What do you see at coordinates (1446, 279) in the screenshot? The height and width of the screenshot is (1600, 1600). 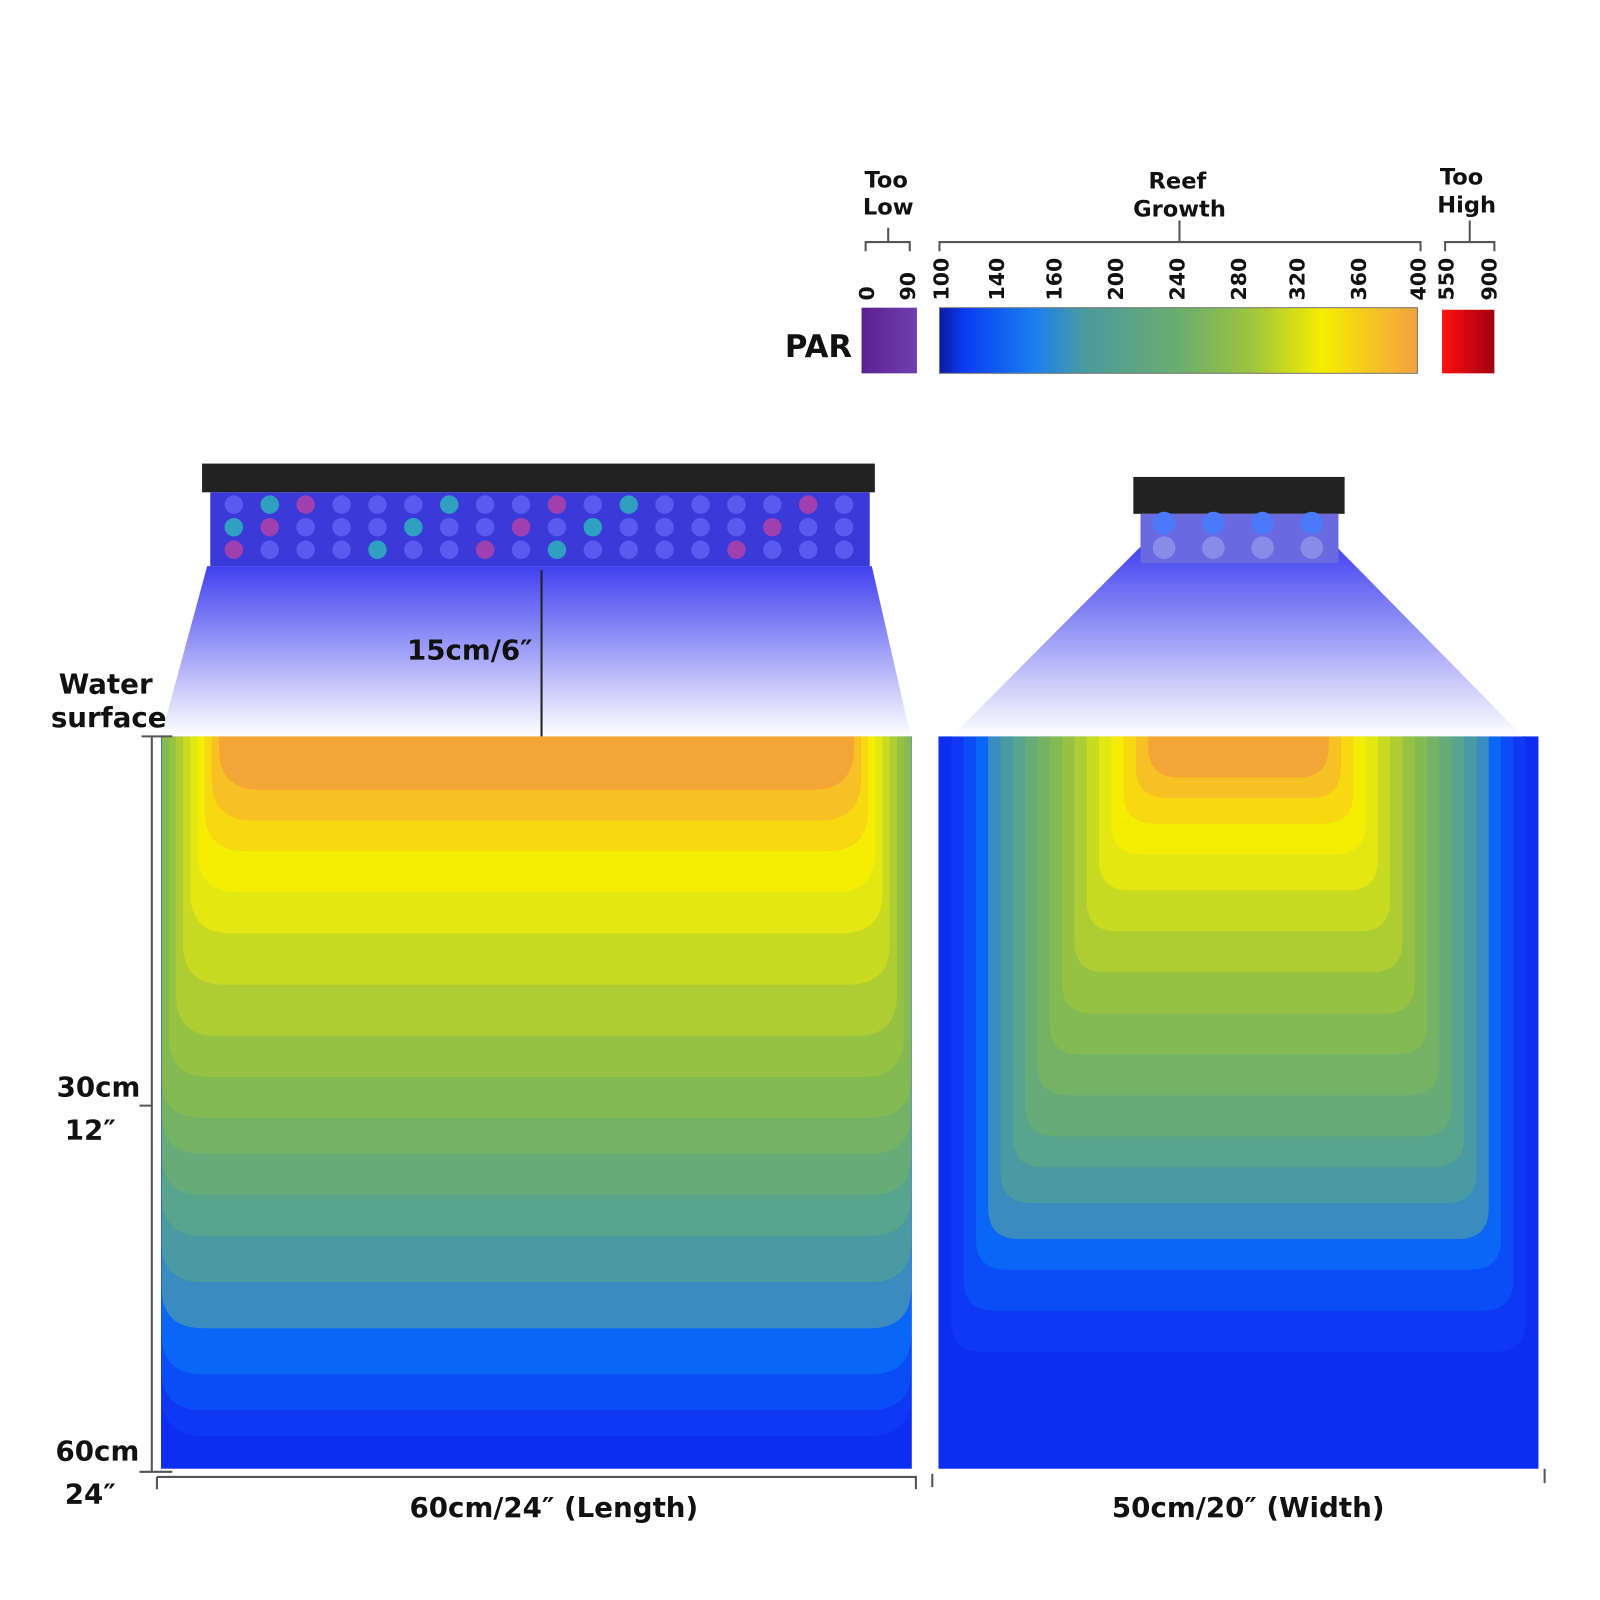 I see `legend-tick-label: 550` at bounding box center [1446, 279].